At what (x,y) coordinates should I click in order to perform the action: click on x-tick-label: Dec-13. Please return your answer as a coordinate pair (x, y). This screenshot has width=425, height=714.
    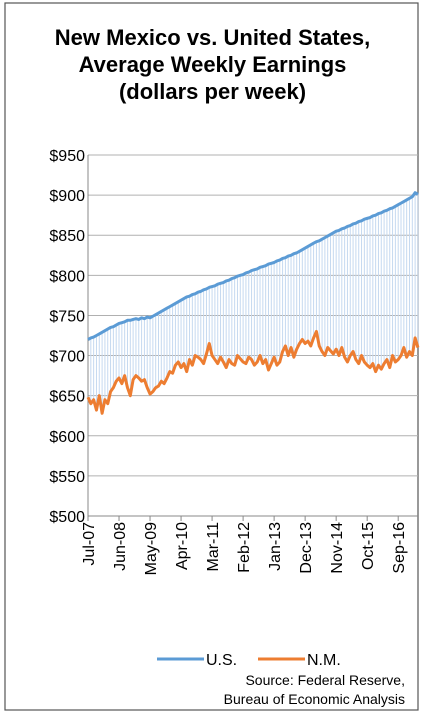
    Looking at the image, I should click on (306, 548).